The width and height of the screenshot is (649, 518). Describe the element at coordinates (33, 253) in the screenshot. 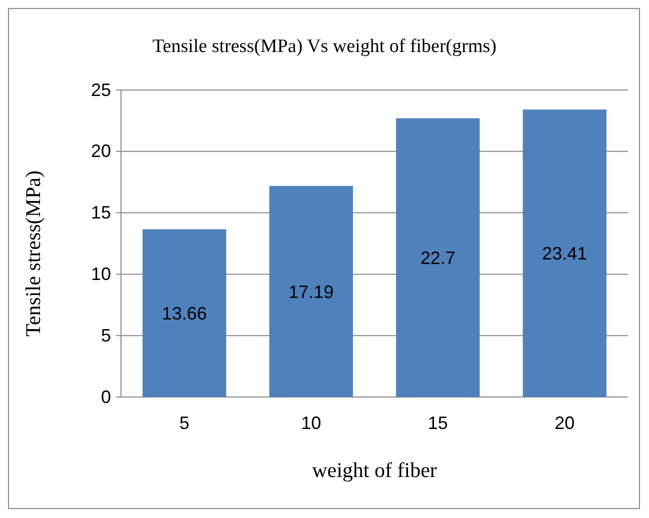

I see `y-axis-title: Tensile stress(MPa)` at that location.